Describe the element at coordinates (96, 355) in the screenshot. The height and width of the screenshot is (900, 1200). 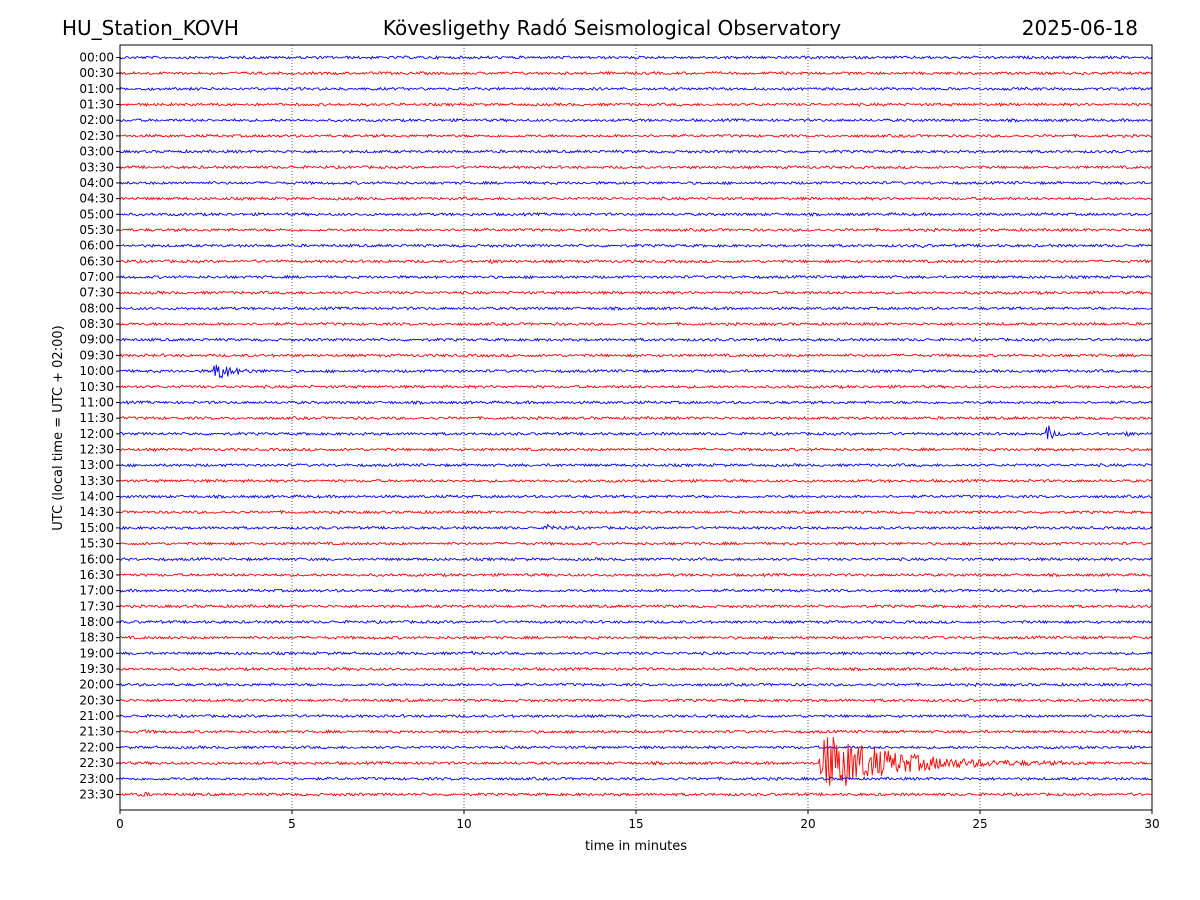
I see `y-tick-label: 09:30` at that location.